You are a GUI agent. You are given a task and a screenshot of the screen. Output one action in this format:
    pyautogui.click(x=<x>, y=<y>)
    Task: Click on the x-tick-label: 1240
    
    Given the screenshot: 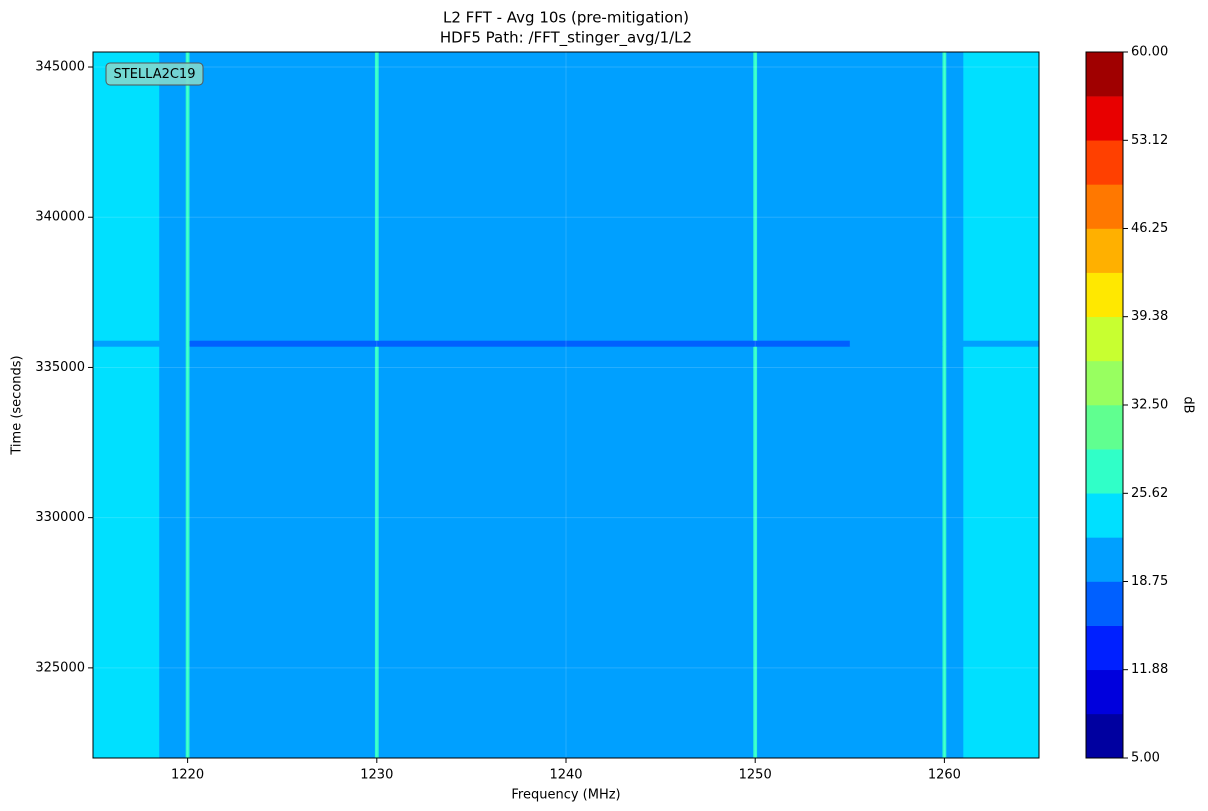 What is the action you would take?
    pyautogui.click(x=565, y=775)
    